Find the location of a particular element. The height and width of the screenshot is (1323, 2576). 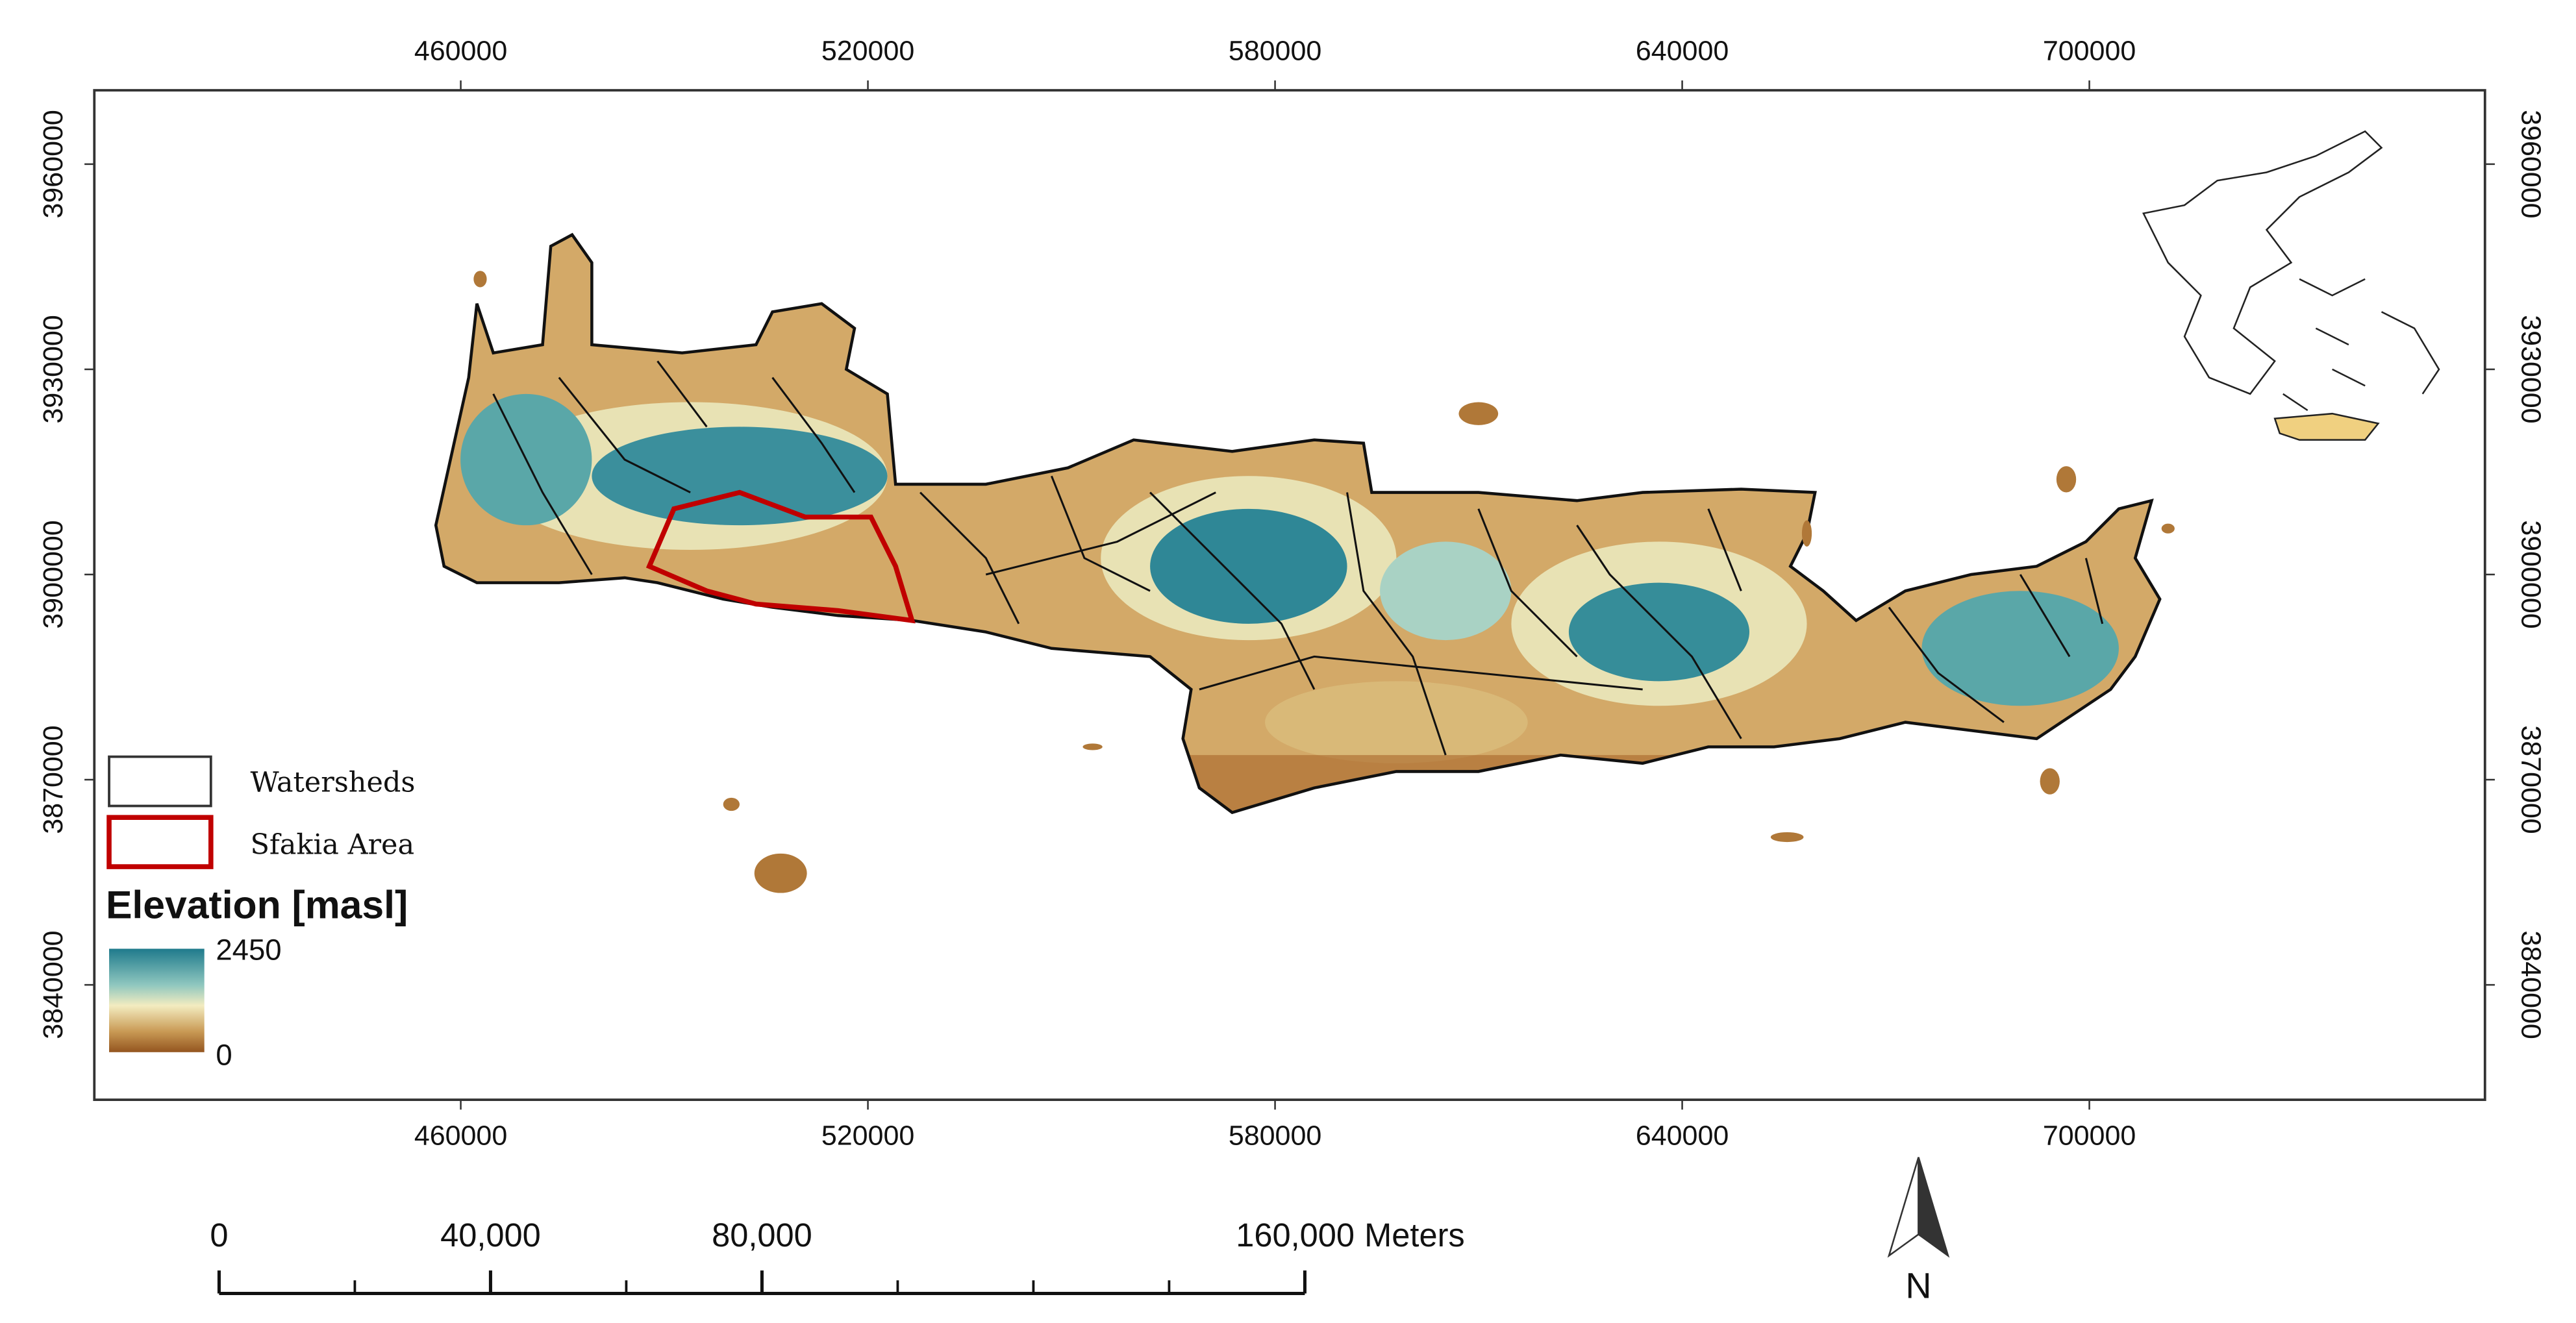

y-tick-label-right: 3960000 is located at coordinates (2531, 164).